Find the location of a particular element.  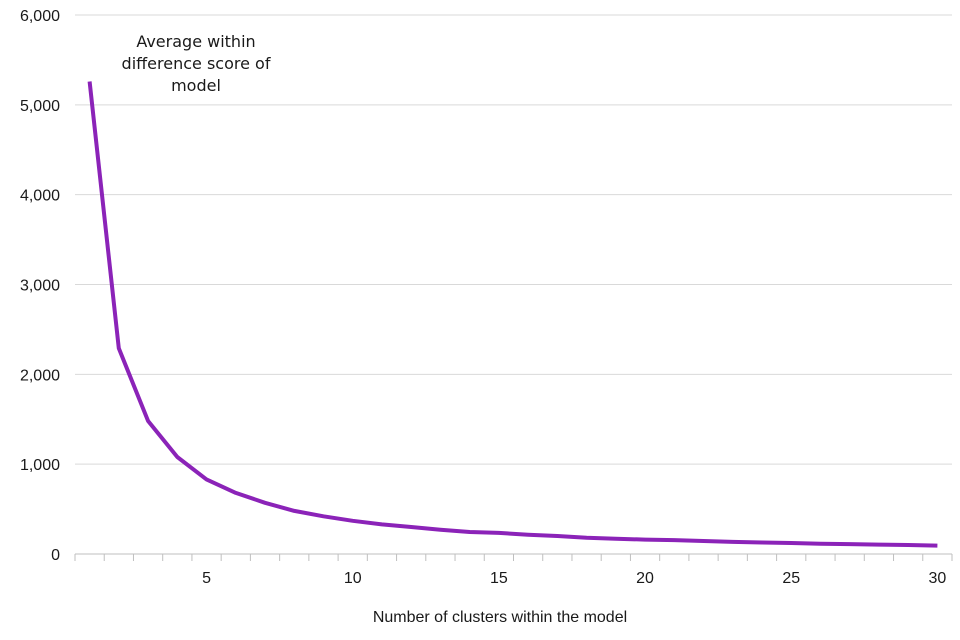

y-tick-label: 0 is located at coordinates (55, 555).